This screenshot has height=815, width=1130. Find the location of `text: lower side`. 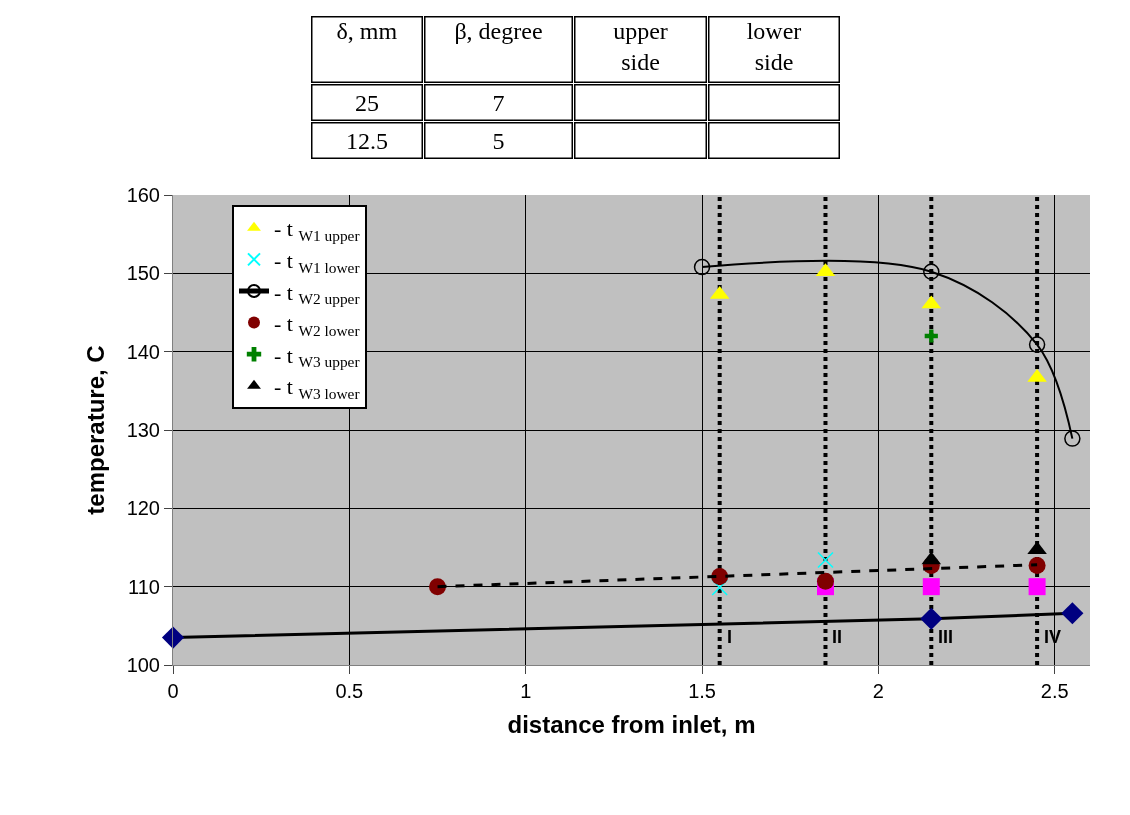

text: lower side is located at coordinates (774, 46).